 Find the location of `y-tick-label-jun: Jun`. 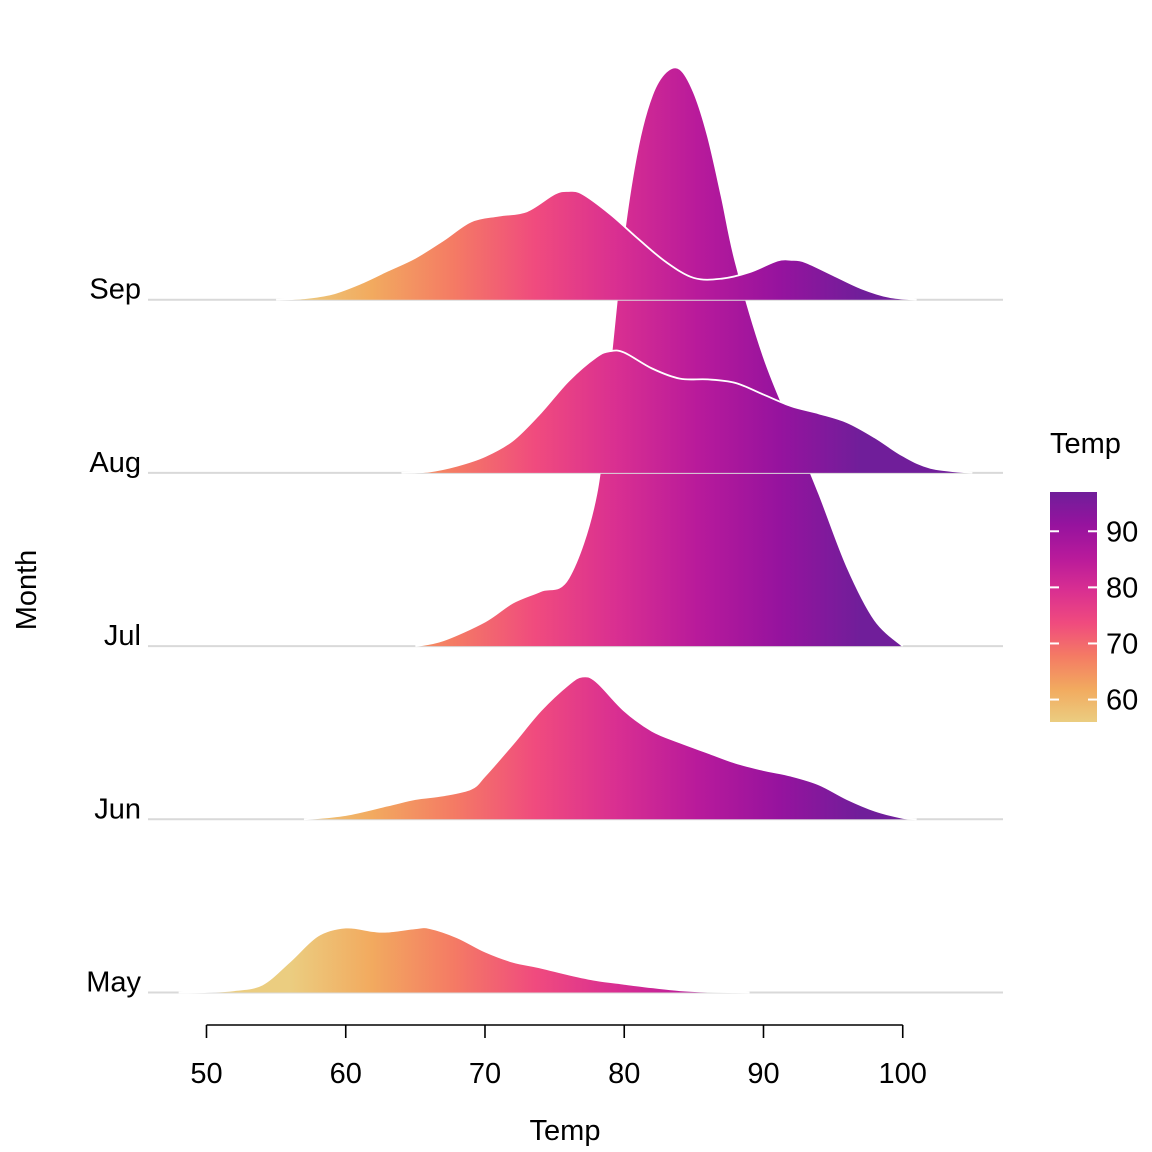

y-tick-label-jun: Jun is located at coordinates (117, 809).